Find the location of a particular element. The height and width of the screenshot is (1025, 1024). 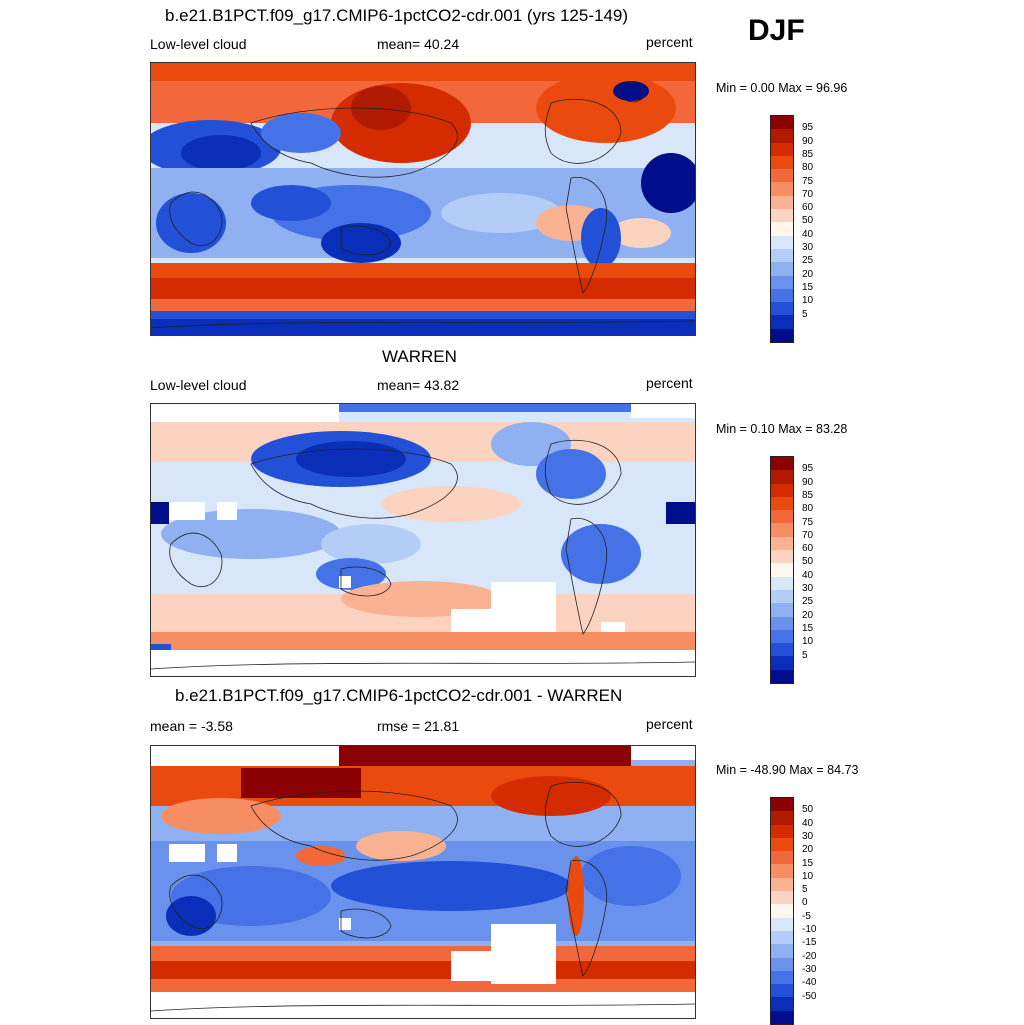

colorbar-tick-label: -5 is located at coordinates (806, 916).